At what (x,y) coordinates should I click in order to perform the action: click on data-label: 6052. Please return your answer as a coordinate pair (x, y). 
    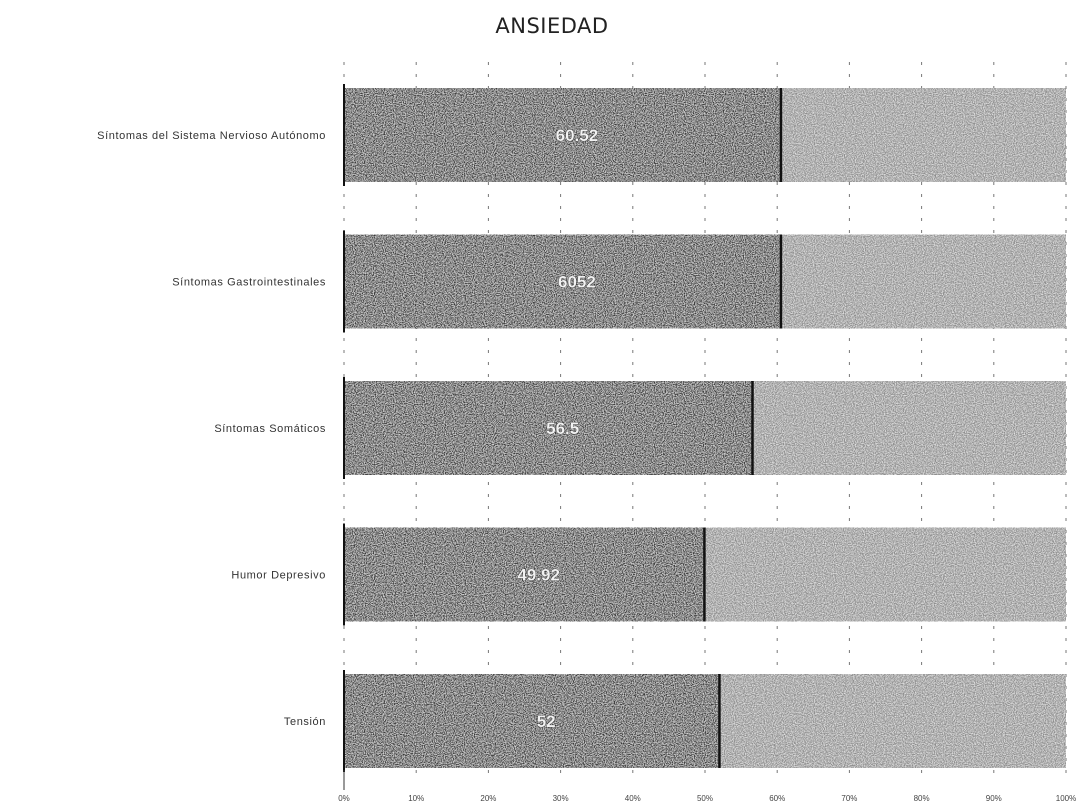
    Looking at the image, I should click on (577, 282).